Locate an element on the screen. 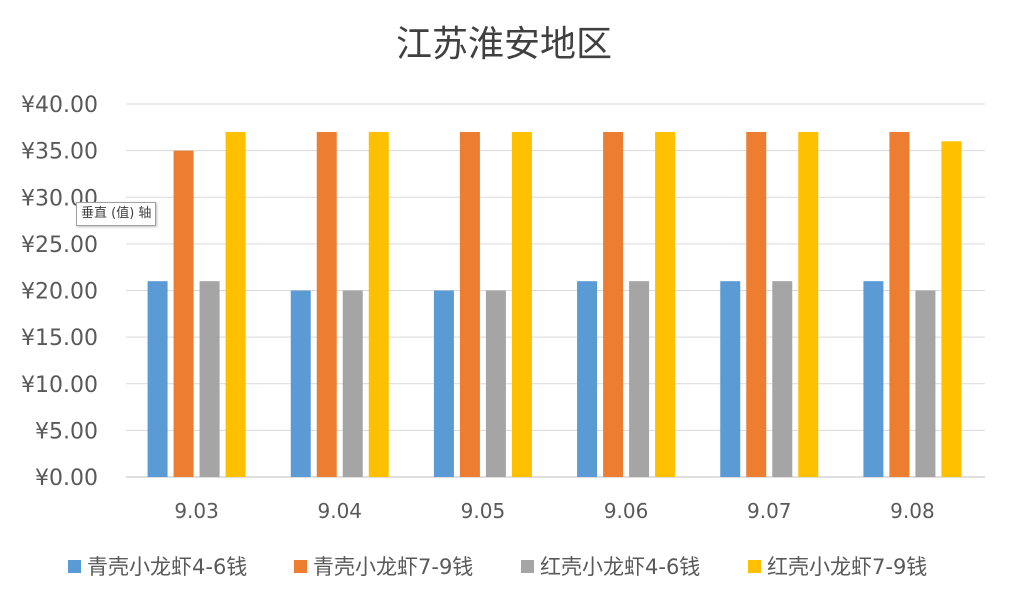  y-tick-label: ¥40.00 is located at coordinates (59, 105).